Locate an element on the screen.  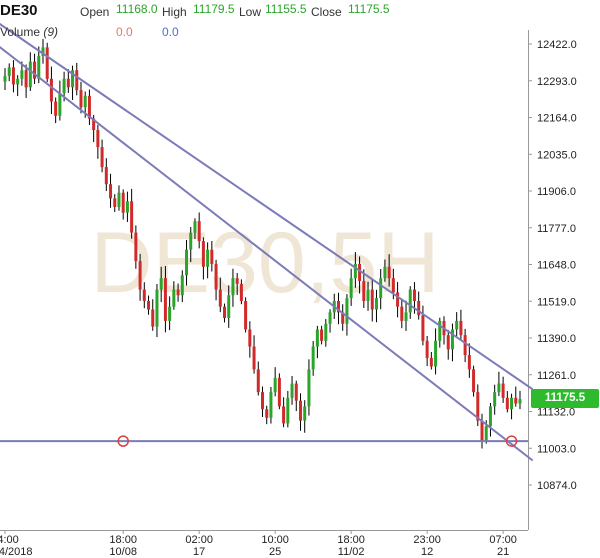
y-tick-label: 12035.0 is located at coordinates (557, 155).